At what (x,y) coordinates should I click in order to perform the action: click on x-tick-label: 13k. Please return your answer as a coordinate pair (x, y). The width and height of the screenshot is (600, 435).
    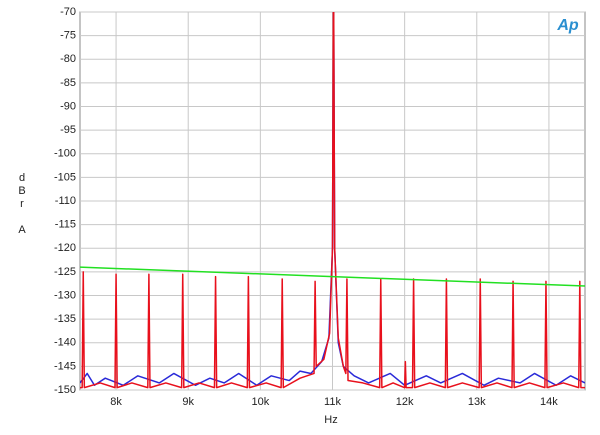
    Looking at the image, I should click on (477, 402).